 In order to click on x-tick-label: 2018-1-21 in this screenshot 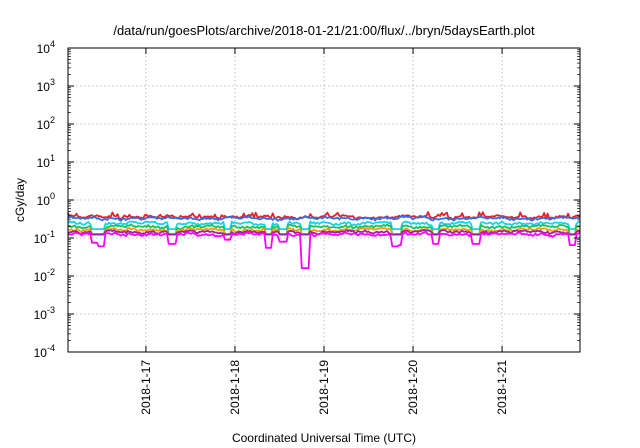, I will do `click(502, 387)`.